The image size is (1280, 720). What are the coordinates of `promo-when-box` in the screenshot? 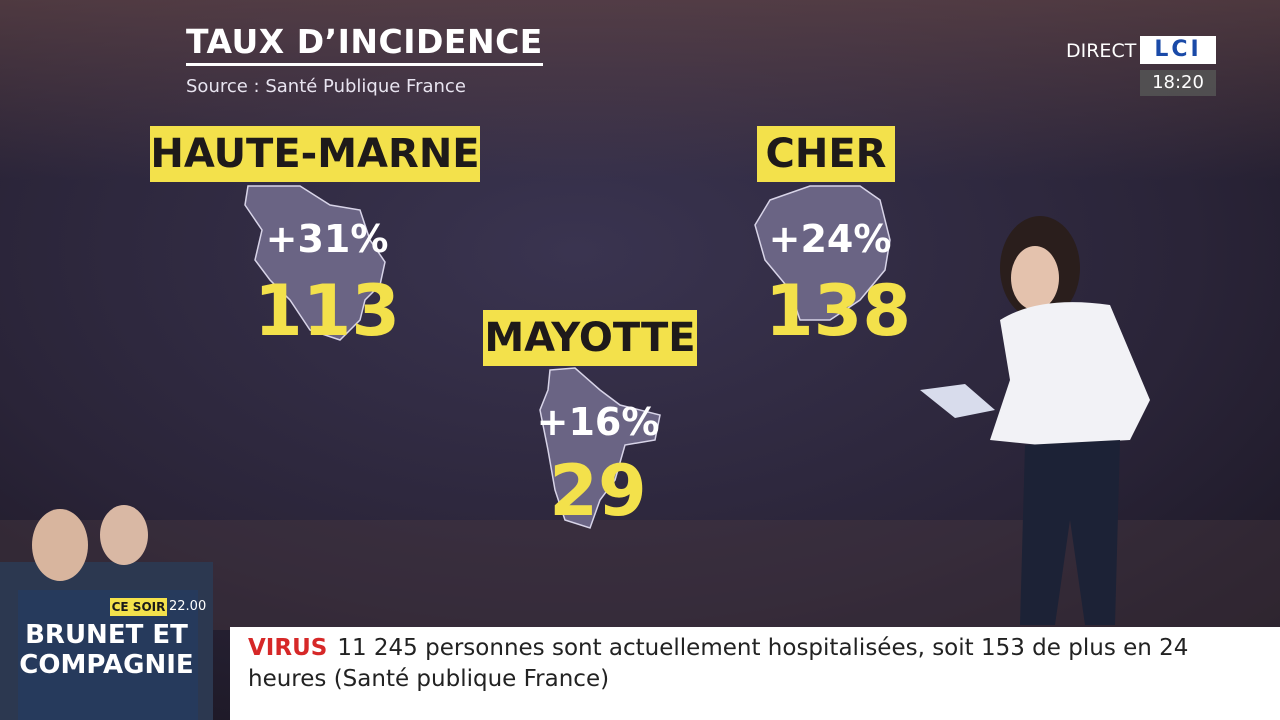 It's located at (138, 607).